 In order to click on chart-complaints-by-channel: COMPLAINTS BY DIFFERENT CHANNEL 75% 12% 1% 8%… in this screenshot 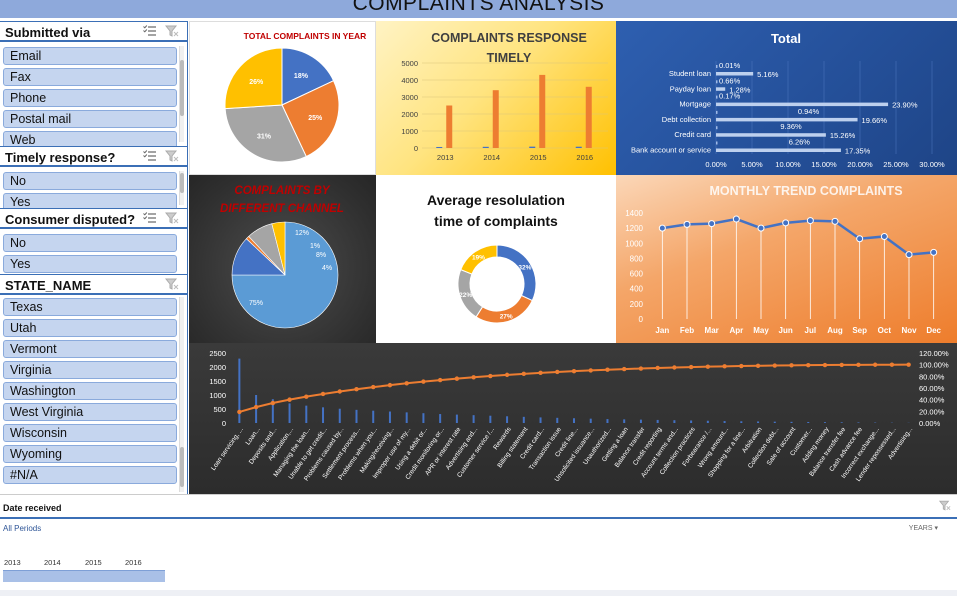, I will do `click(282, 259)`.